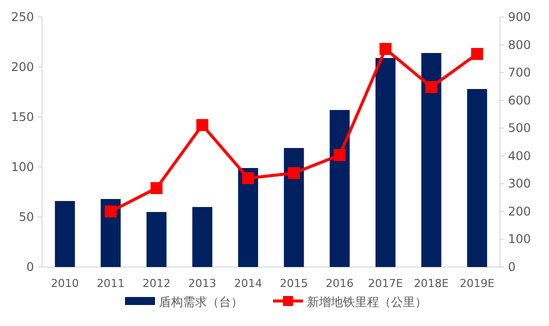 The width and height of the screenshot is (549, 326). What do you see at coordinates (248, 283) in the screenshot?
I see `x-tick-label: 2014` at bounding box center [248, 283].